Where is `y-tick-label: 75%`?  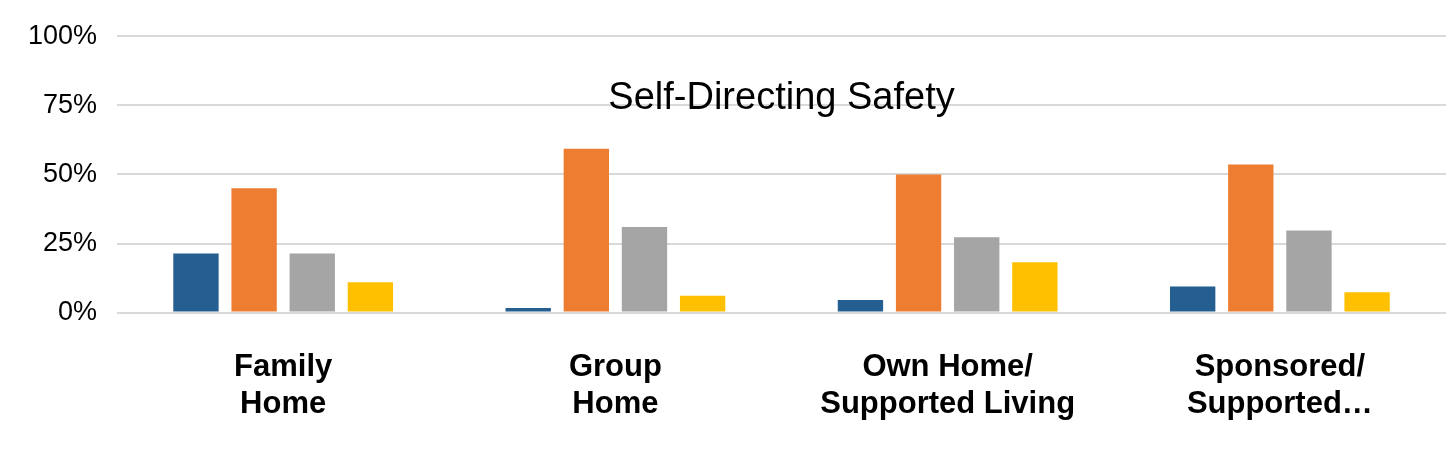
y-tick-label: 75% is located at coordinates (70, 103).